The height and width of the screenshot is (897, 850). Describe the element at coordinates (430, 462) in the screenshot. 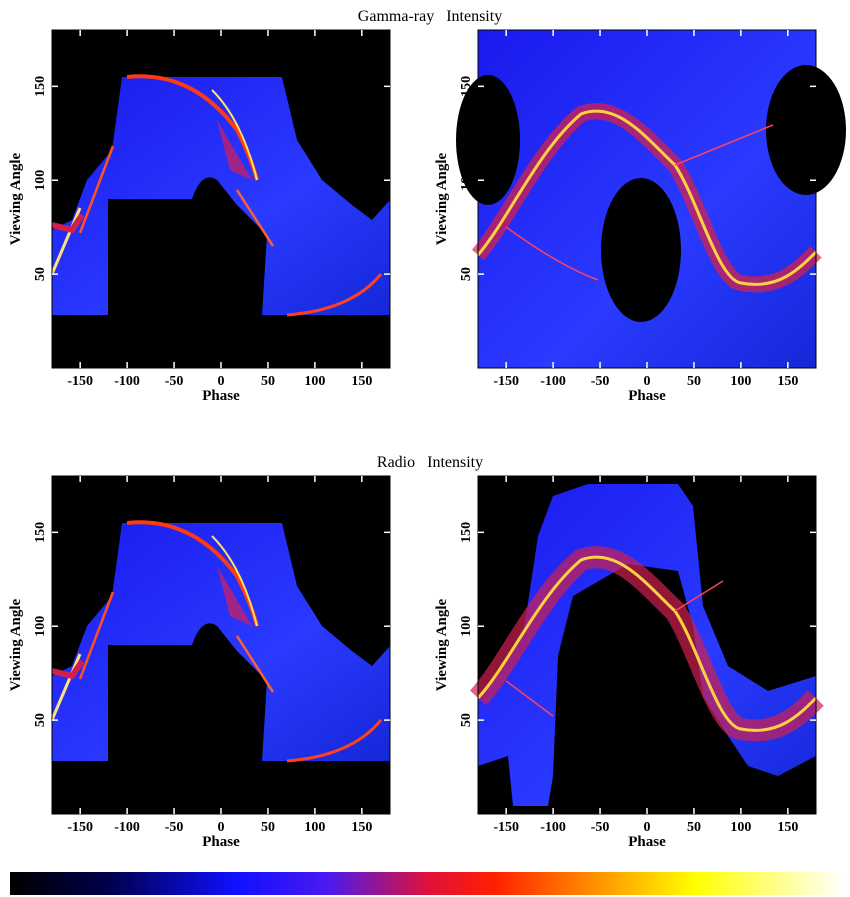

I see `row-title: Radio Intensity` at that location.